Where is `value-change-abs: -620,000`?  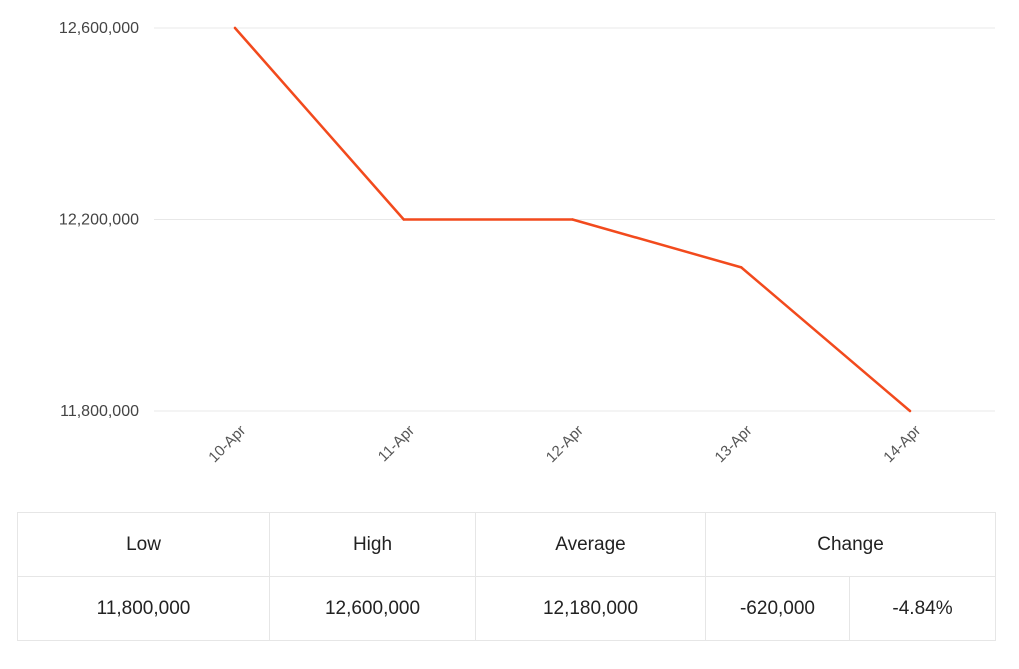
value-change-abs: -620,000 is located at coordinates (777, 608).